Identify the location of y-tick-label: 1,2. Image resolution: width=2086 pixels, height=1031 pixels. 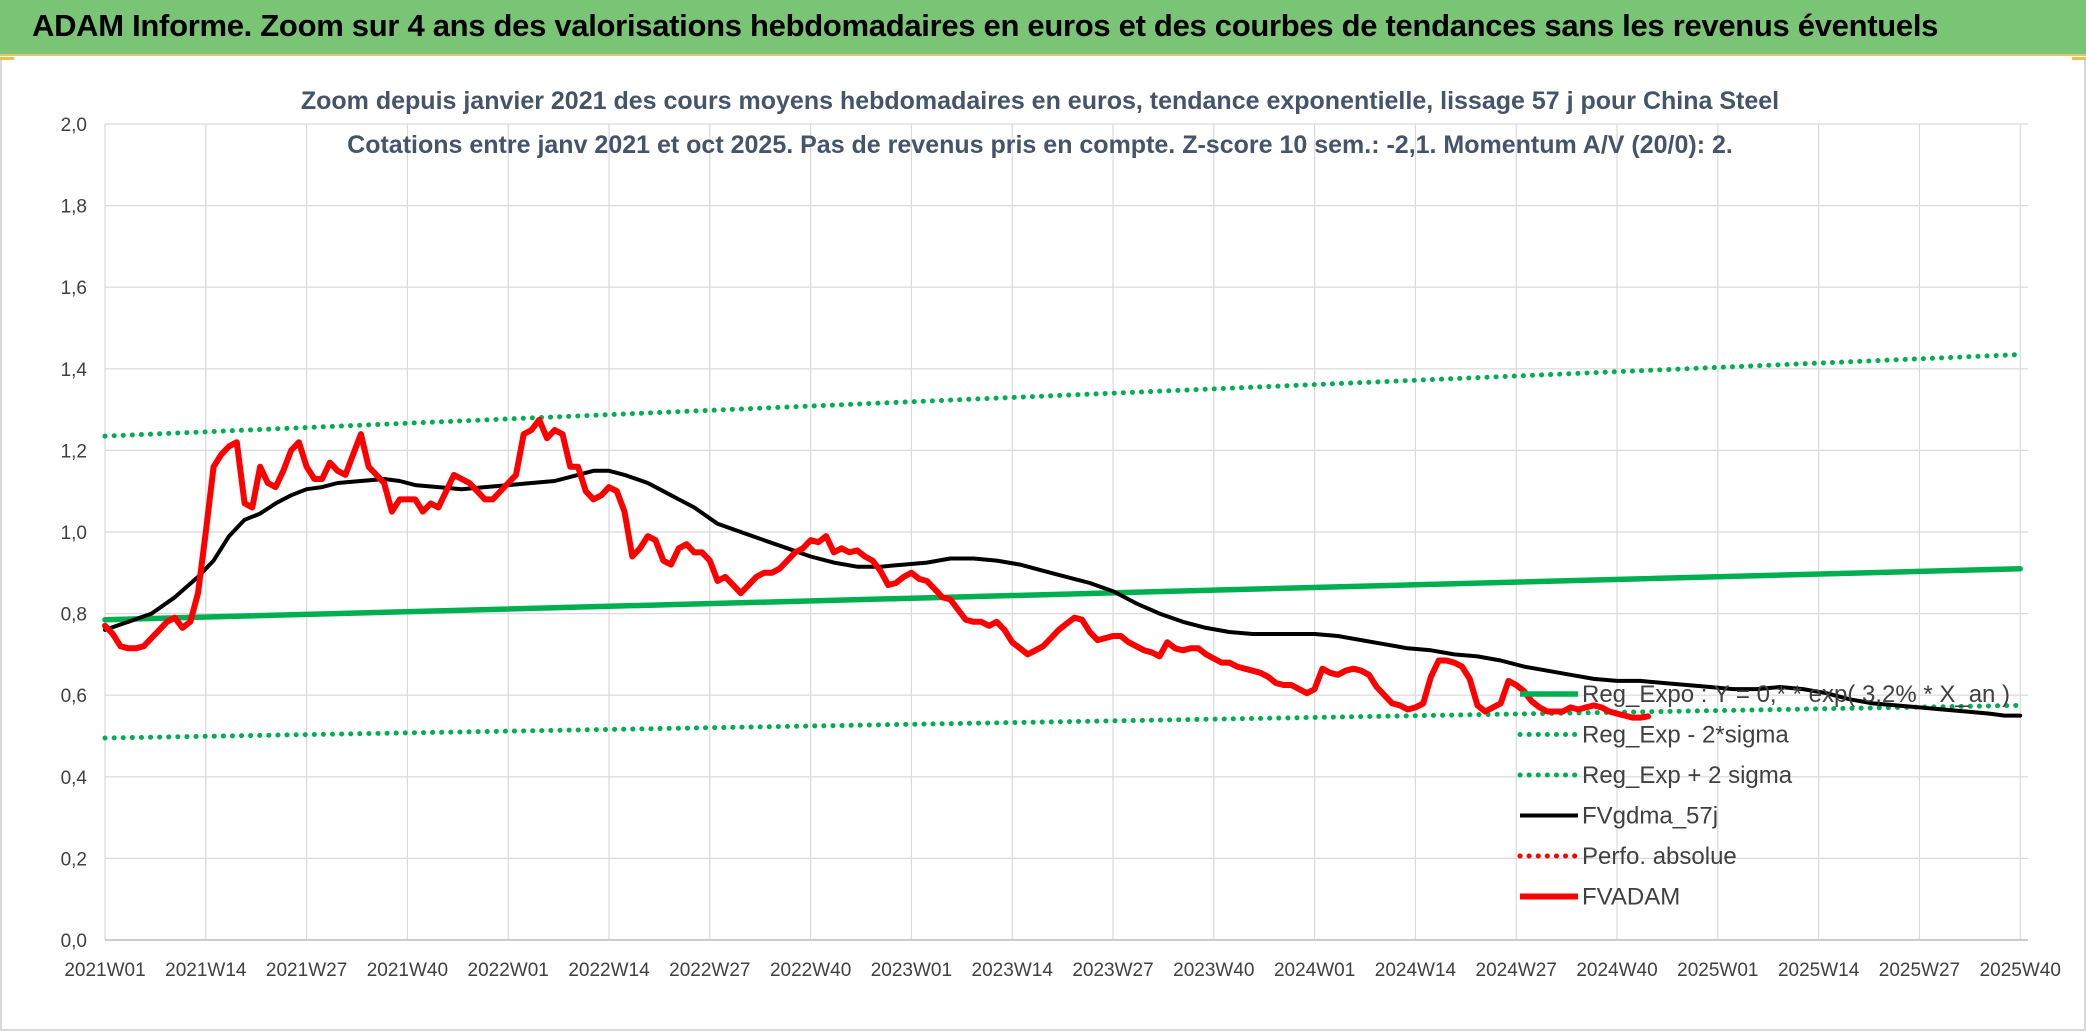
(74, 451).